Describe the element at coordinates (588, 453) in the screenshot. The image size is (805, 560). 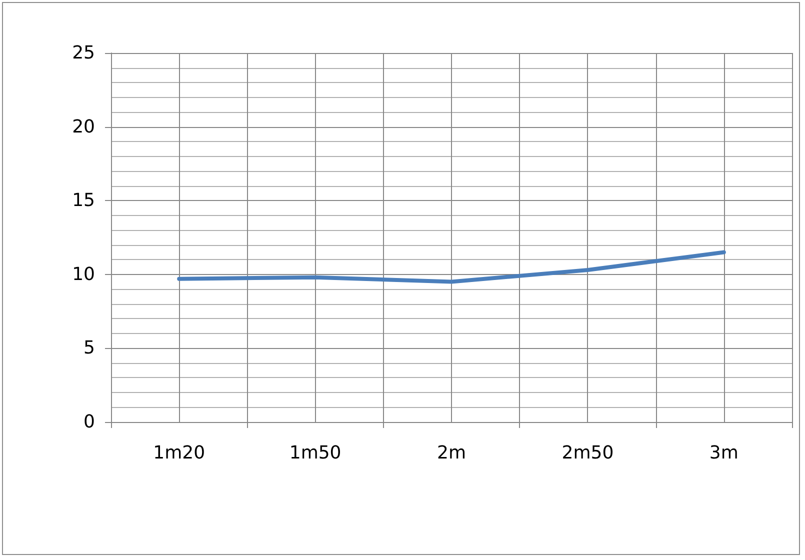
I see `x-tick-label: 2m50` at that location.